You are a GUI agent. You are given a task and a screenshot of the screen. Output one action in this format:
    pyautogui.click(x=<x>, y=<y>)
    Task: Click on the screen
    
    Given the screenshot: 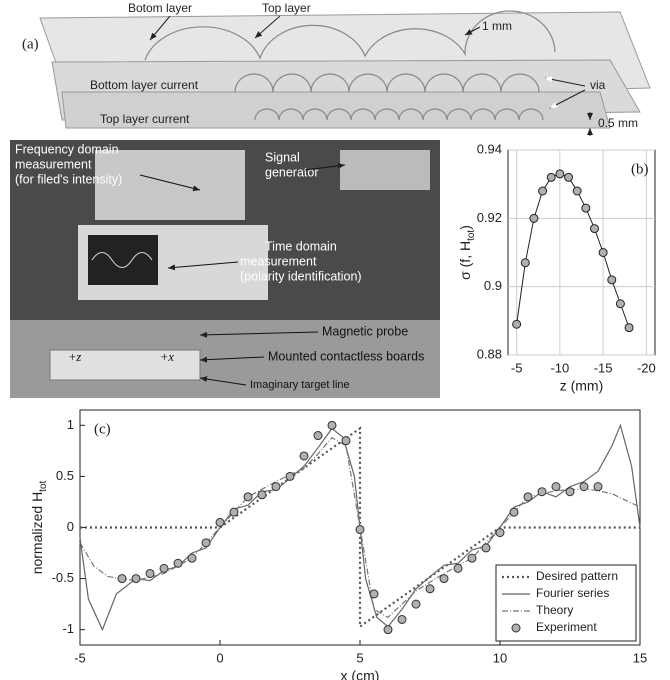 What is the action you would take?
    pyautogui.click(x=123, y=260)
    